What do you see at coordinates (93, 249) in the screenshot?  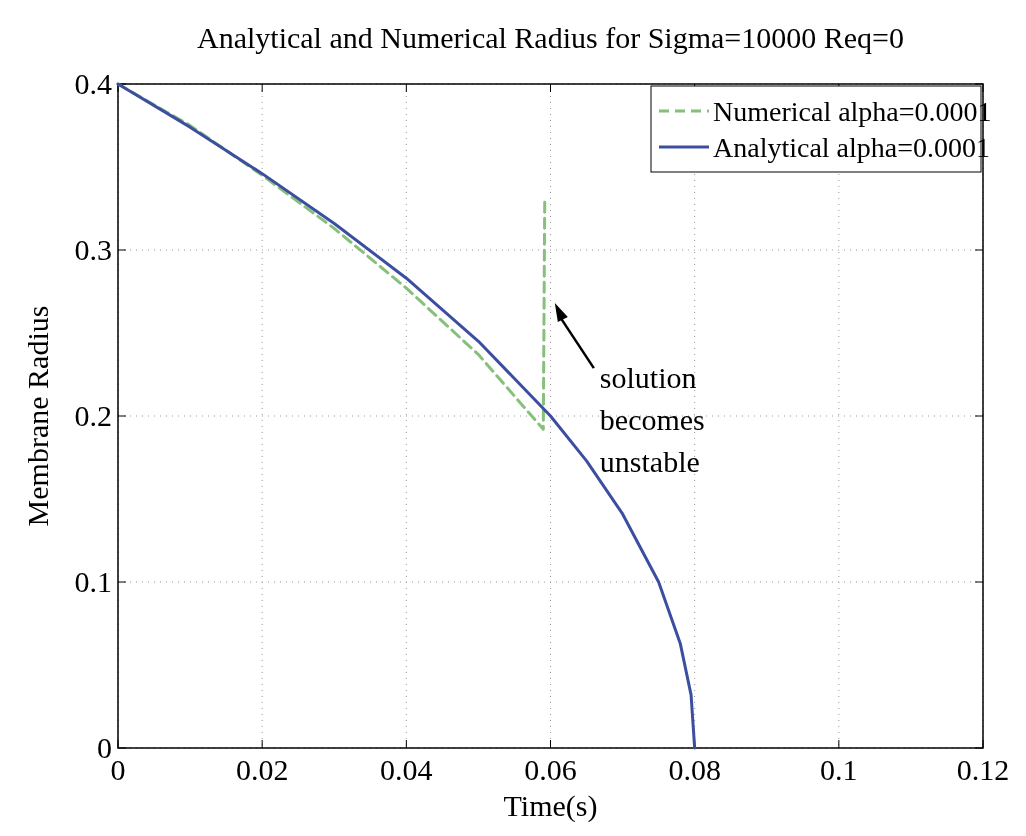 I see `y-tick-label: 0.3` at bounding box center [93, 249].